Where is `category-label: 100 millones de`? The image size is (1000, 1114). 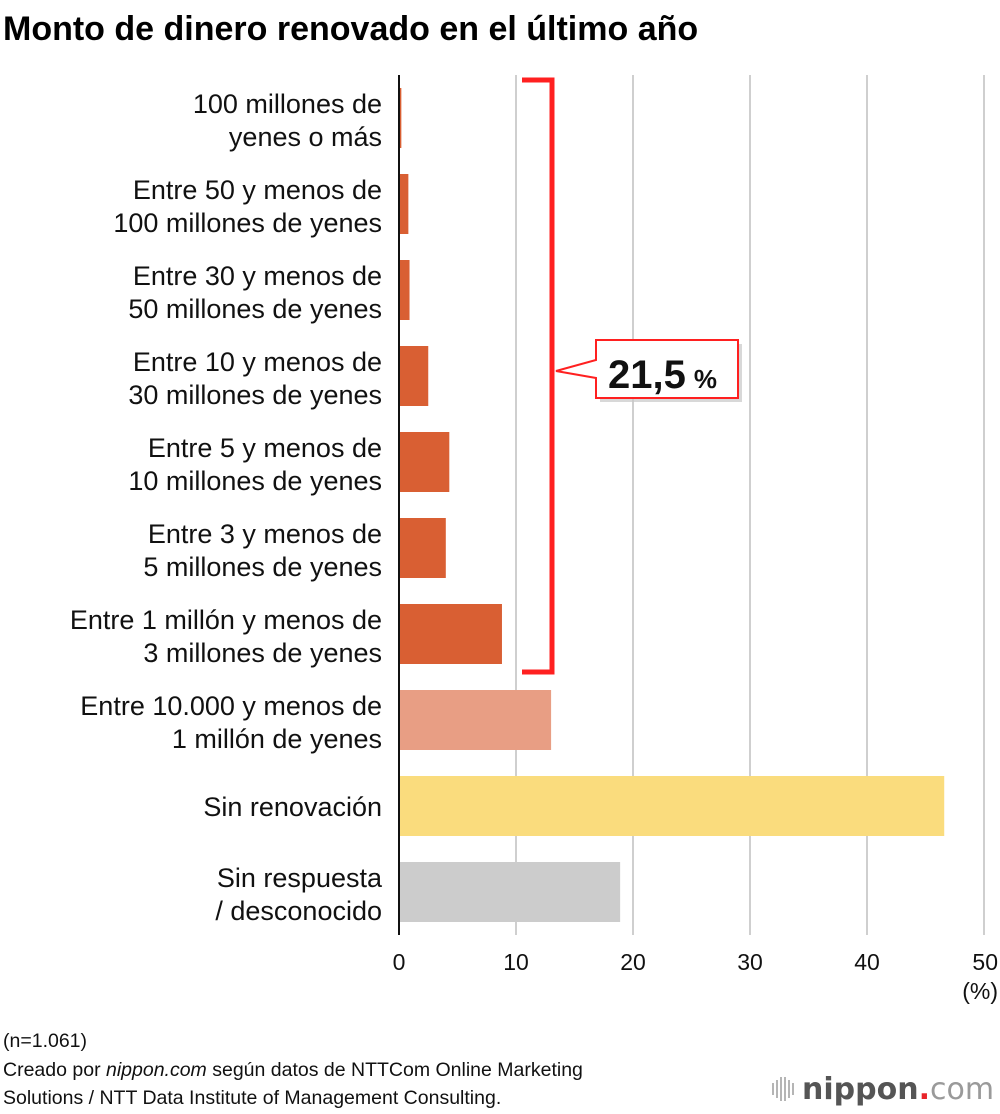 category-label: 100 millones de is located at coordinates (287, 104).